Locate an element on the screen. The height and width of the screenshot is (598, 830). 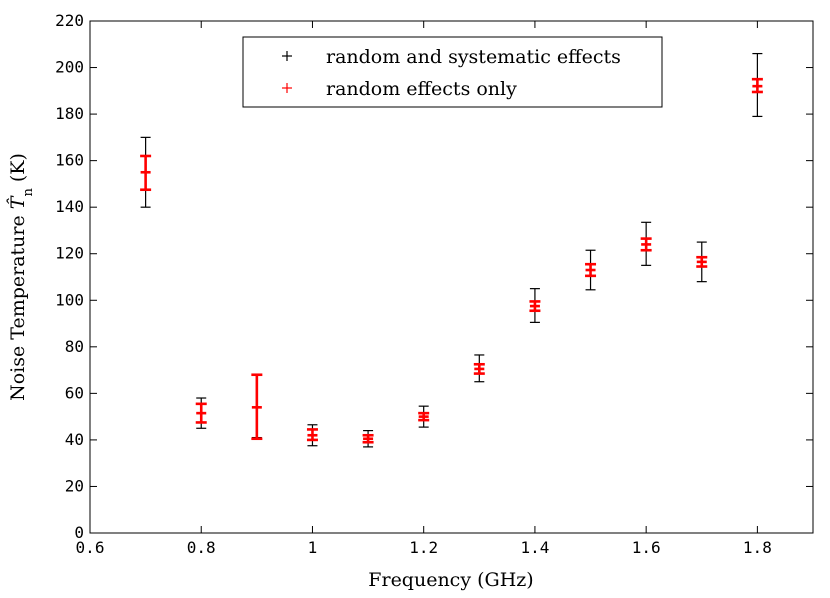
y-tick-label: 180 is located at coordinates (69, 113).